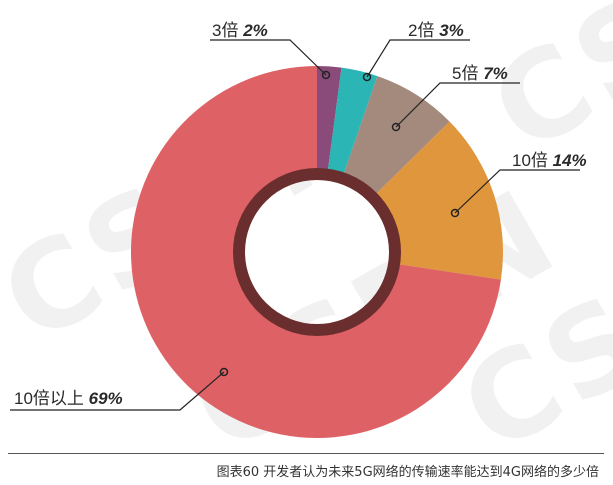 Image resolution: width=613 pixels, height=485 pixels. What do you see at coordinates (227, 30) in the screenshot?
I see `slice-category-label: 3倍` at bounding box center [227, 30].